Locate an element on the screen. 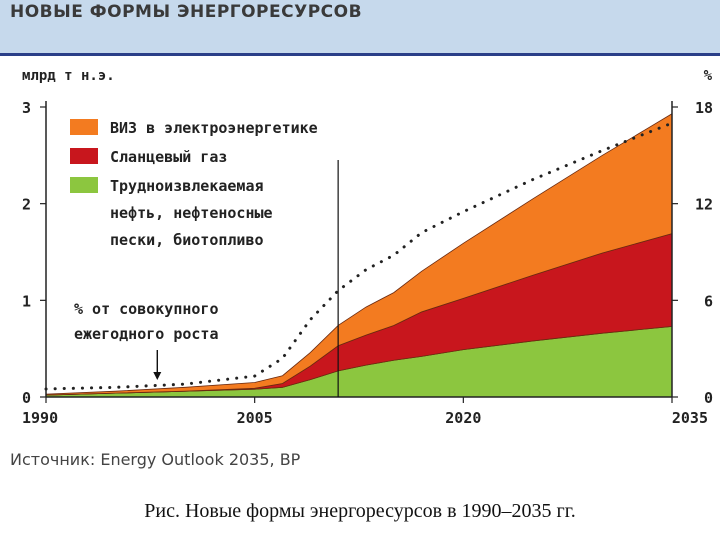 The height and width of the screenshot is (540, 720). right-tick-label: 18 is located at coordinates (704, 108).